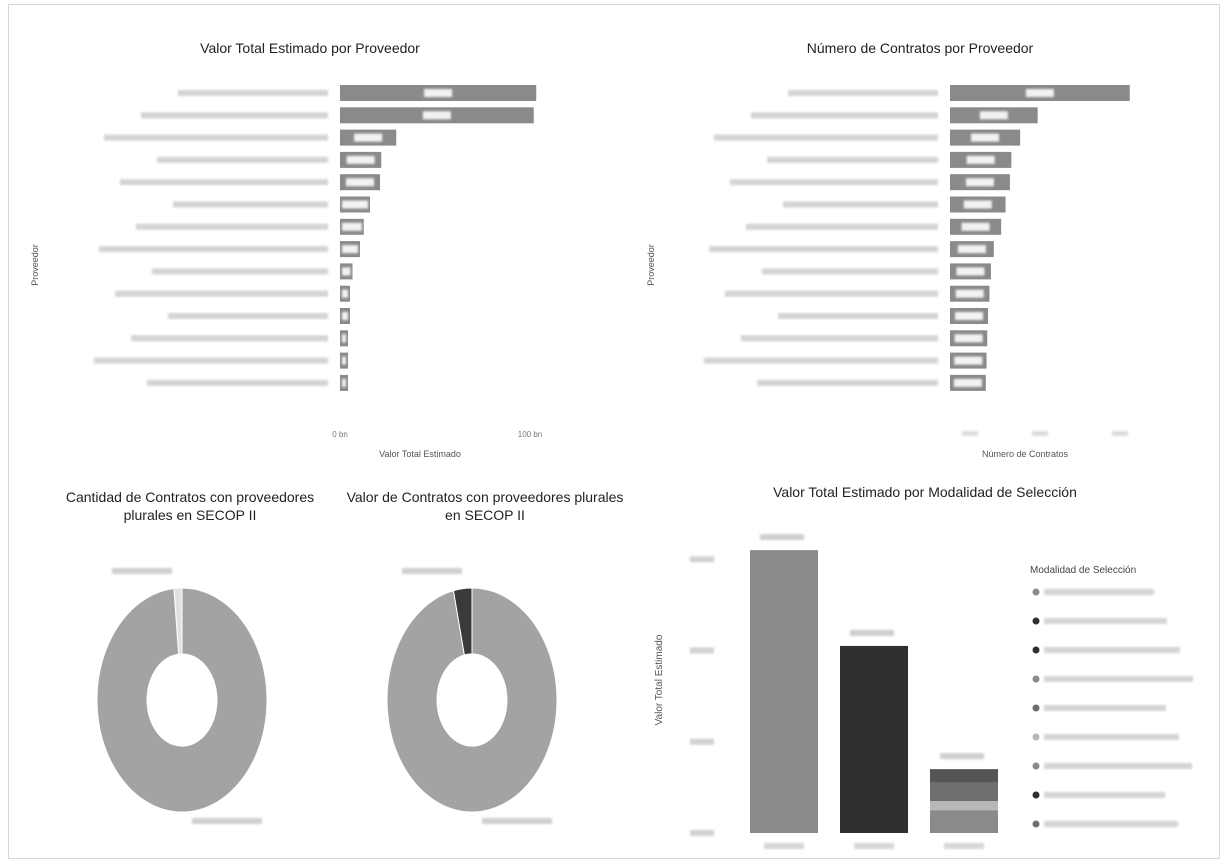  What do you see at coordinates (340, 434) in the screenshot?
I see `x-tick-label: 0 bn` at bounding box center [340, 434].